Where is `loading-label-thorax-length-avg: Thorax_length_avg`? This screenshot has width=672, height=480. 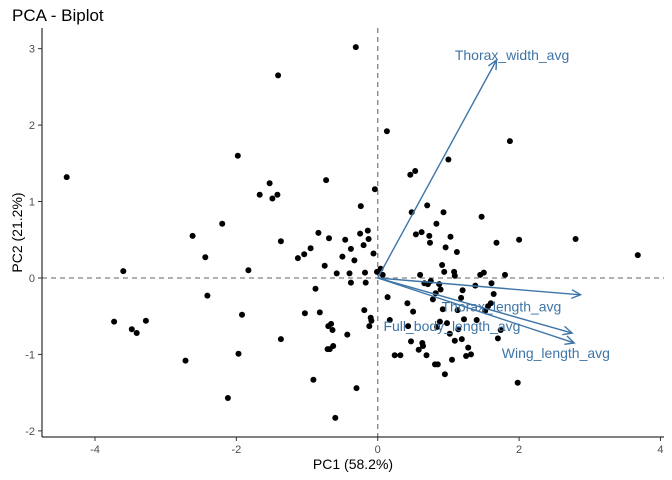
loading-label-thorax-length-avg: Thorax_length_avg is located at coordinates (501, 306).